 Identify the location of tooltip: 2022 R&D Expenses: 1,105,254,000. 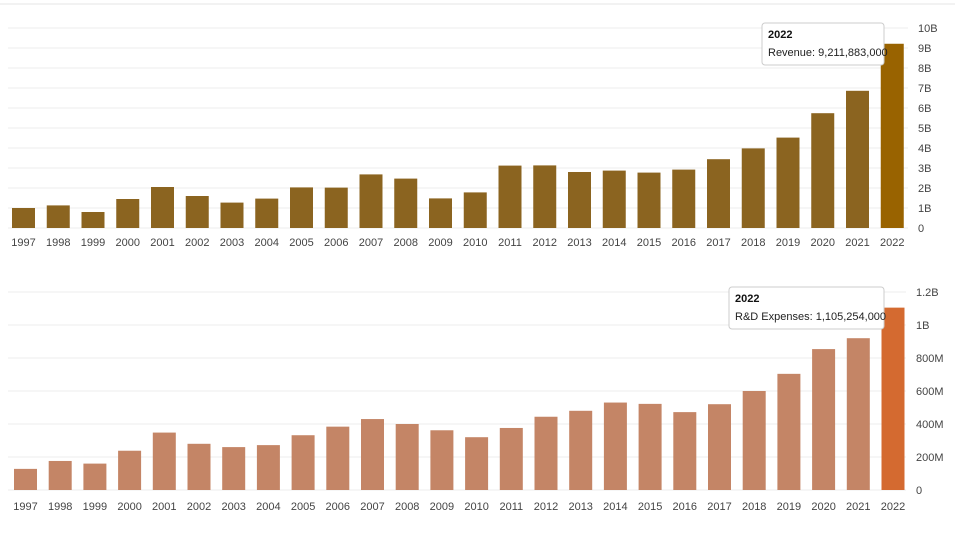
(807, 308).